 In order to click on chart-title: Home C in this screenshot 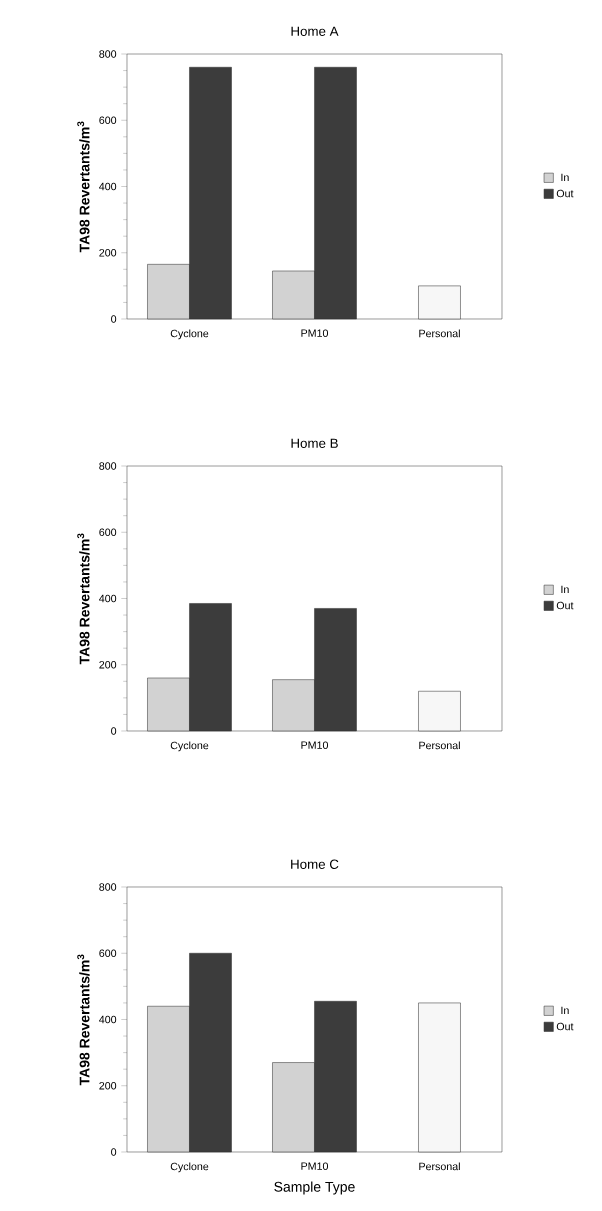, I will do `click(315, 864)`.